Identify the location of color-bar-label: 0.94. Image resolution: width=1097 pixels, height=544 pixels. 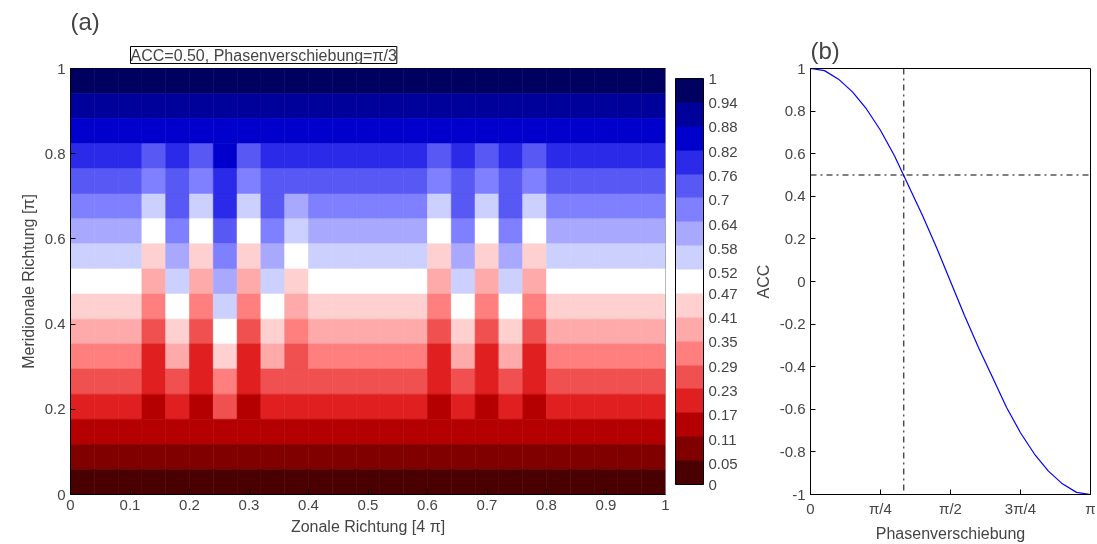
(723, 102).